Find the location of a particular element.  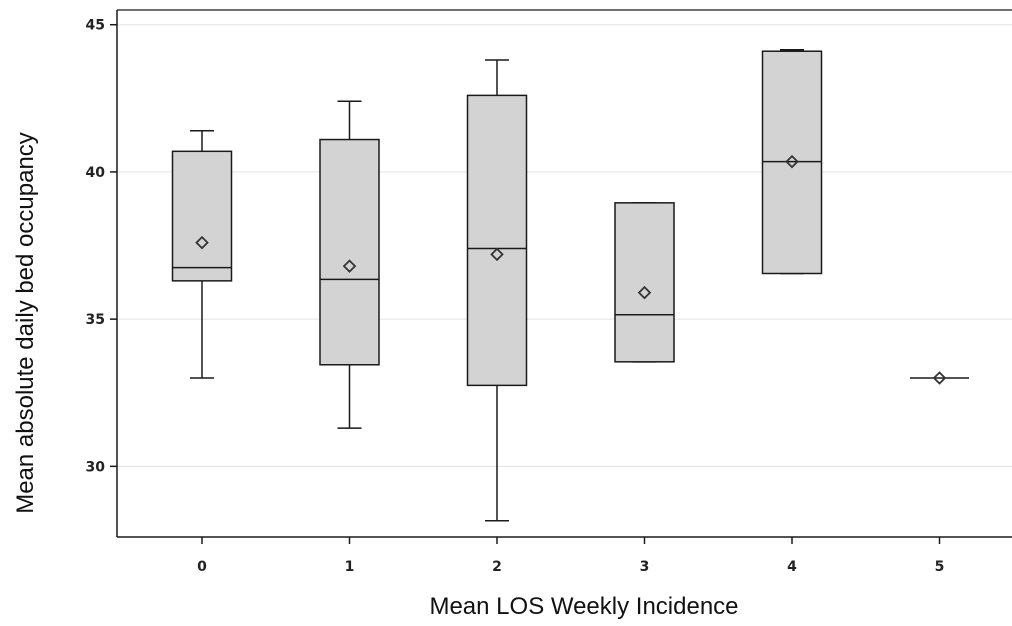

y-tick-label: 30 is located at coordinates (96, 467).